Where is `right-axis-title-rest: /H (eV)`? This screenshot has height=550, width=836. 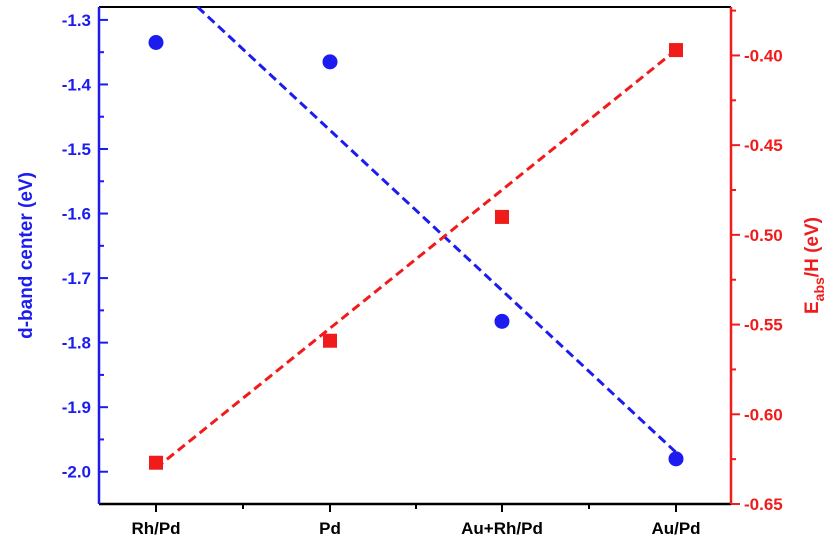
right-axis-title-rest: /H (eV) is located at coordinates (812, 247).